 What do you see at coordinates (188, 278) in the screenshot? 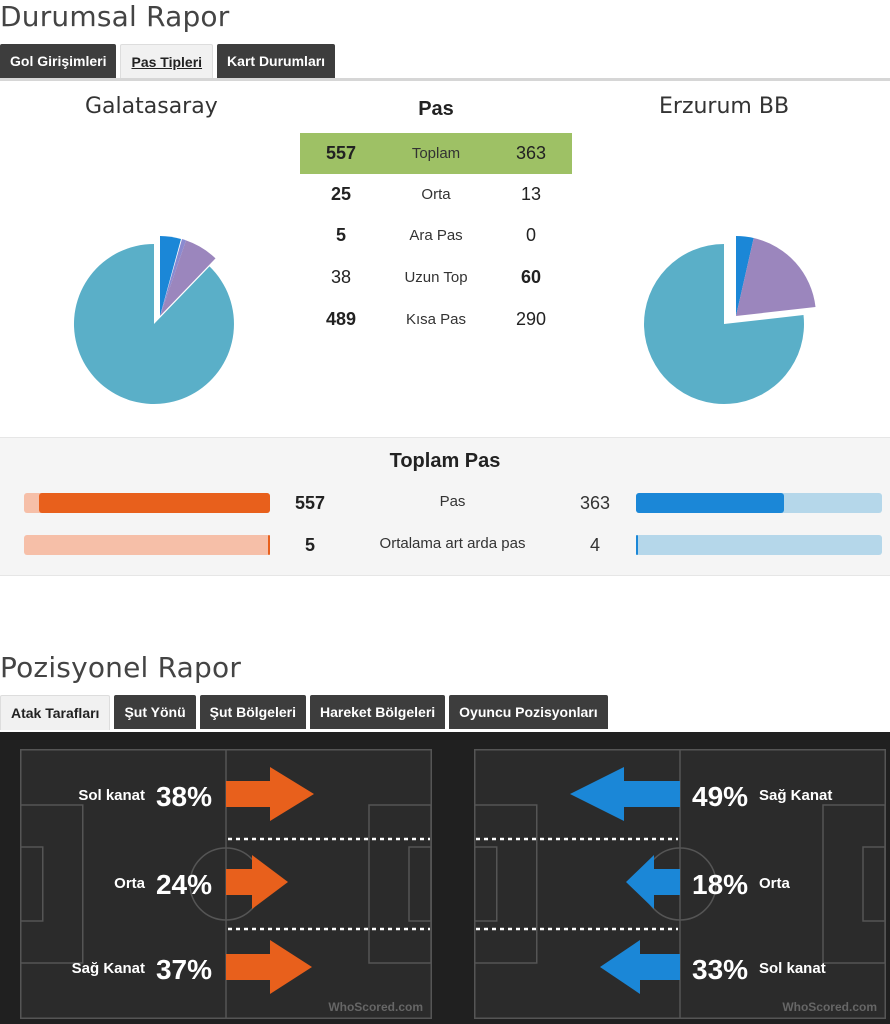
I see `home-pie-uzun-top` at bounding box center [188, 278].